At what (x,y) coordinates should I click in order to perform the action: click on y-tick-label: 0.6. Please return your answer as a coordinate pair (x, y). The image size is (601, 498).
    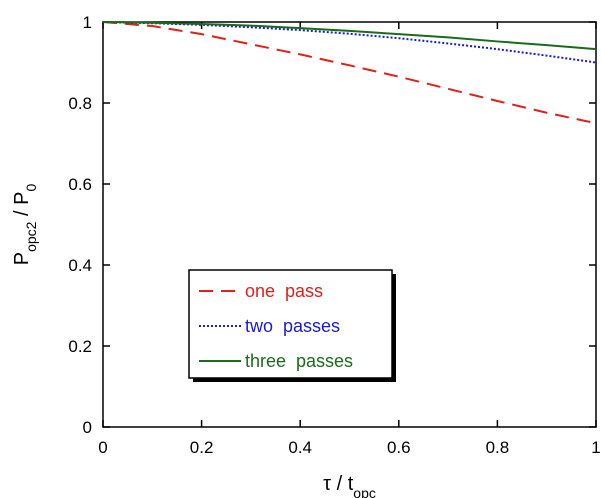
    Looking at the image, I should click on (80, 184).